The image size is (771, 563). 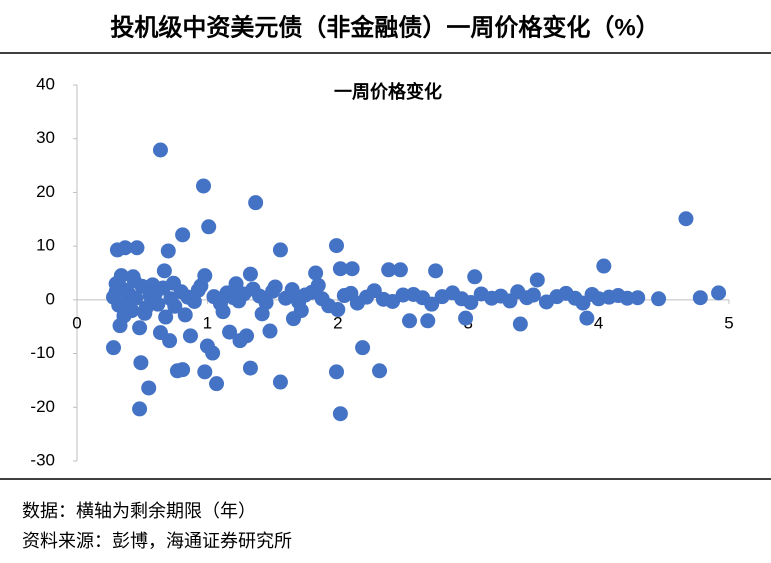 What do you see at coordinates (728, 322) in the screenshot?
I see `x-tick-label: 5` at bounding box center [728, 322].